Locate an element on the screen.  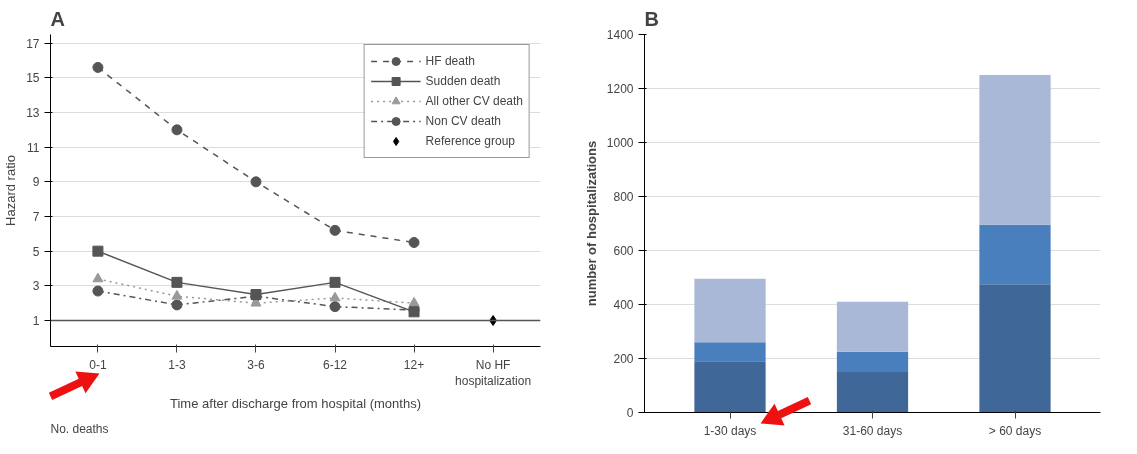
legend-label: Non CV death is located at coordinates (463, 121).